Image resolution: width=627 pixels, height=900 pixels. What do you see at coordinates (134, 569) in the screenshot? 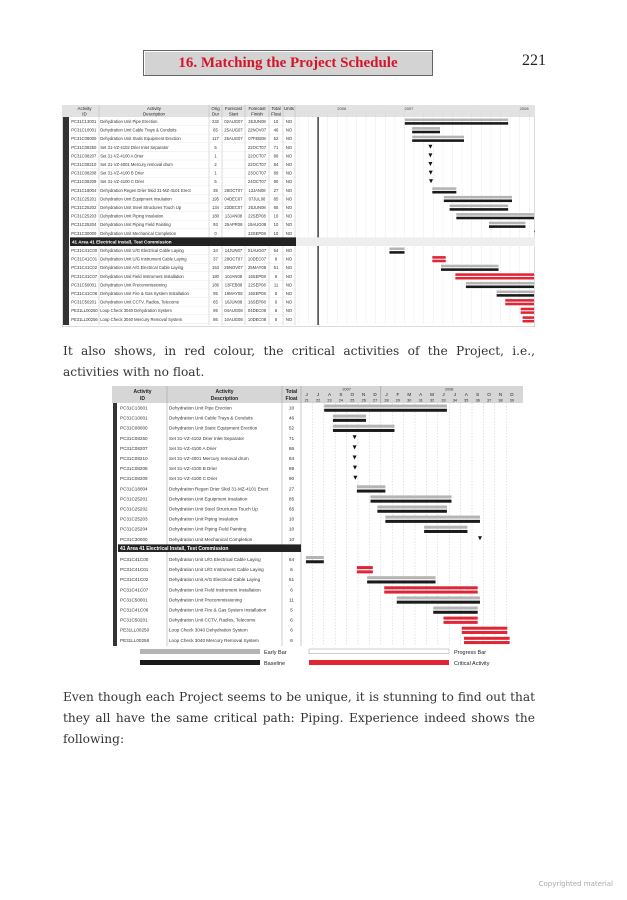
I see `activity-id: PC31C41C01` at bounding box center [134, 569].